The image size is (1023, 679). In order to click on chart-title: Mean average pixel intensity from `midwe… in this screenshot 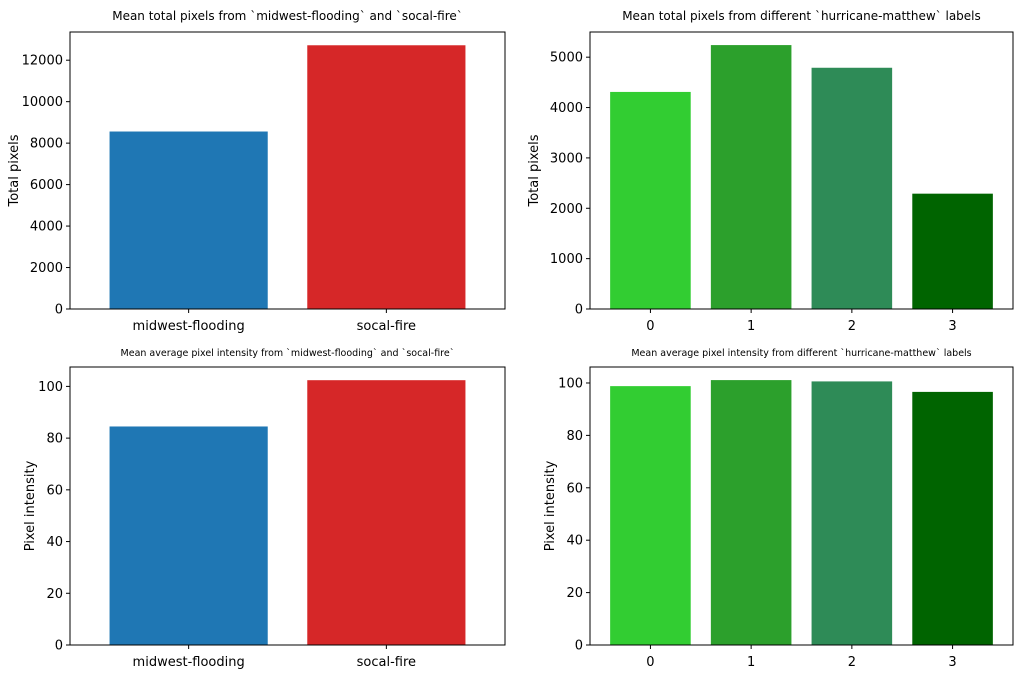, I will do `click(288, 353)`.